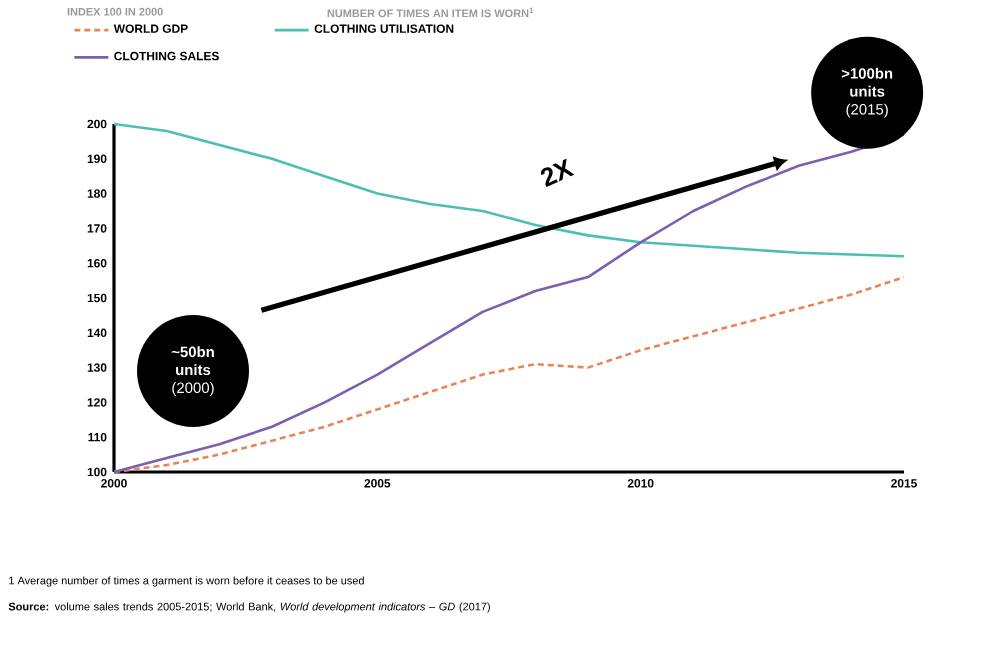 The height and width of the screenshot is (646, 1000). I want to click on annotation: 2X, so click(557, 173).